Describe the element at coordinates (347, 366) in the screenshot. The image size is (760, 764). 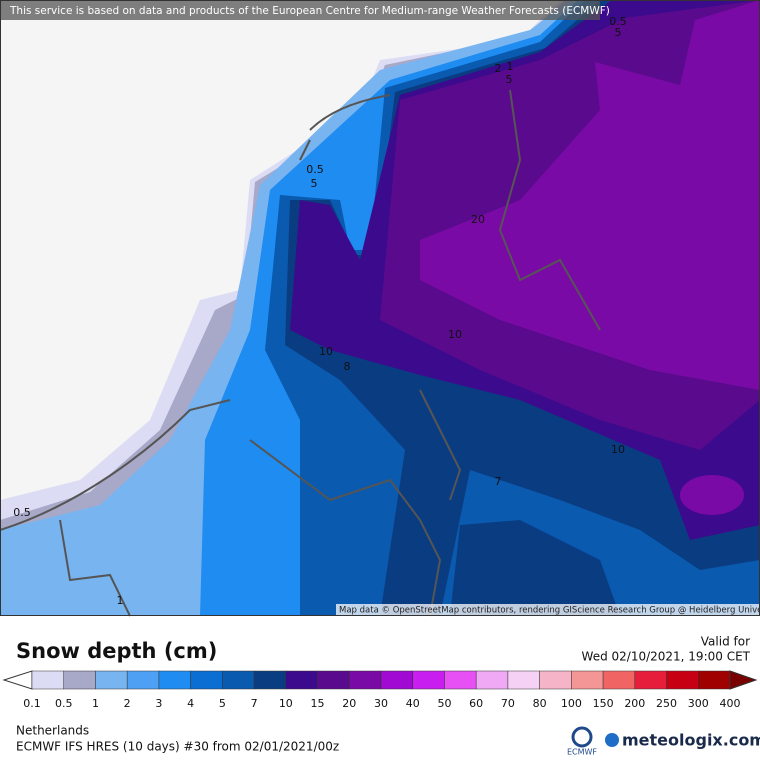
I see `contour-label: 8` at that location.